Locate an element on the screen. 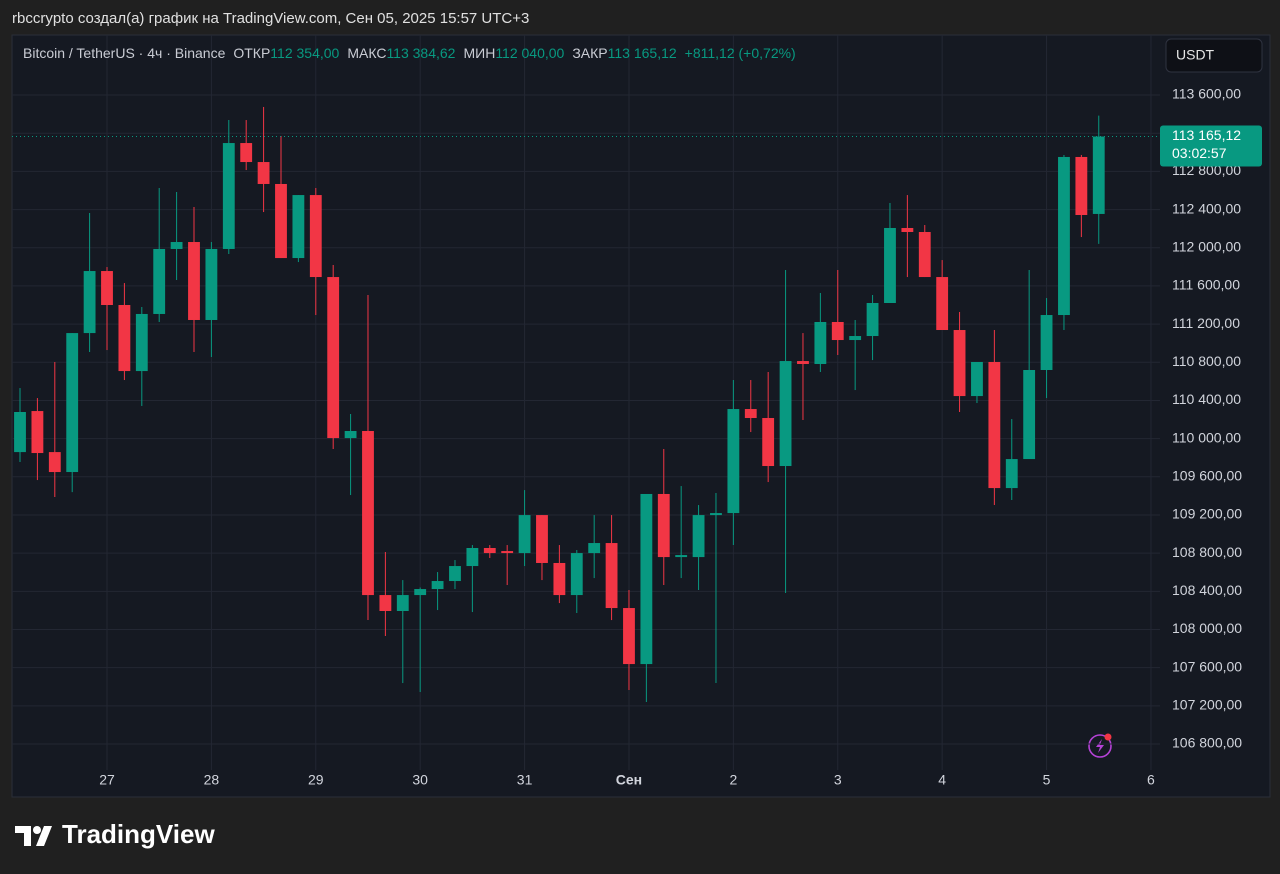 The height and width of the screenshot is (874, 1280). x-tick-label: 28 is located at coordinates (212, 780).